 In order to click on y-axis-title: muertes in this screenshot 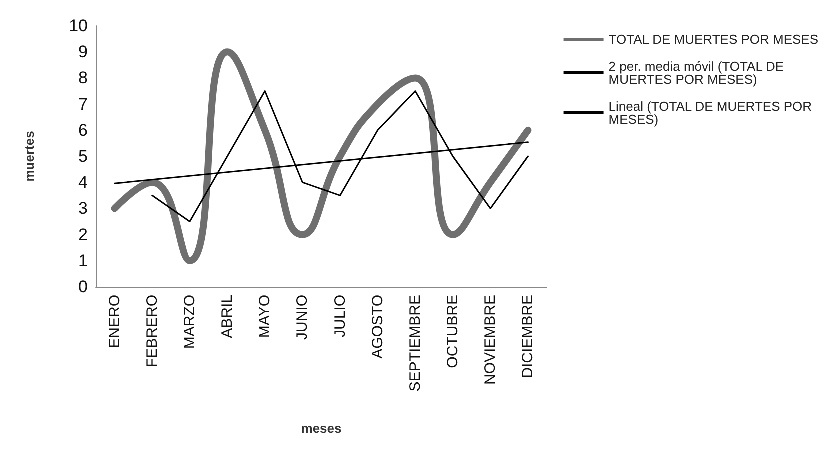, I will do `click(29, 156)`.